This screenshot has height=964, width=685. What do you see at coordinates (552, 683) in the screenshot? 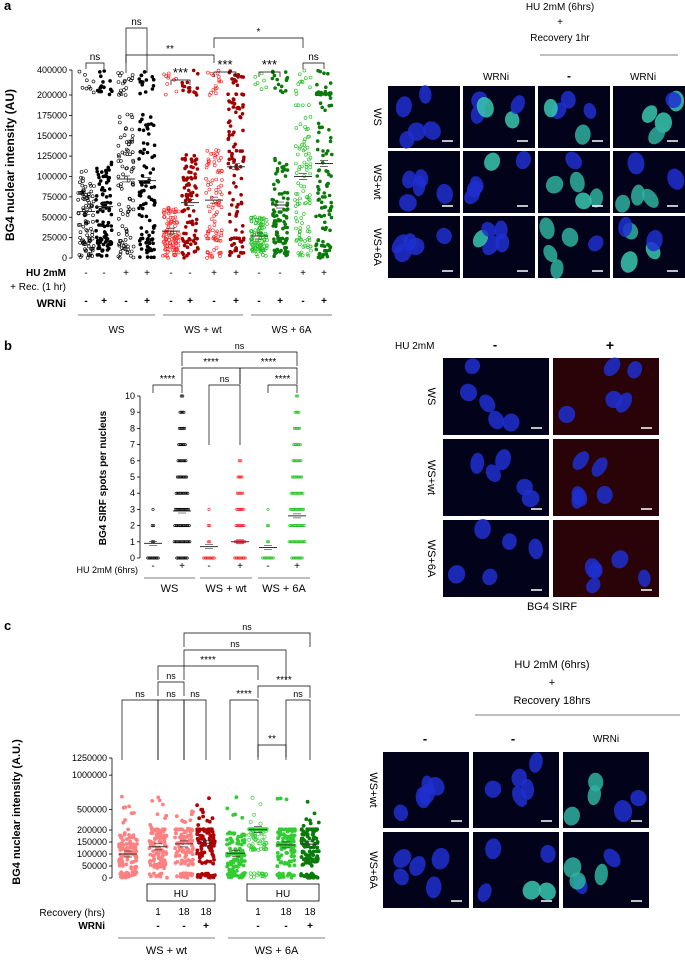
I see `panel-c-header-plus: +` at bounding box center [552, 683].